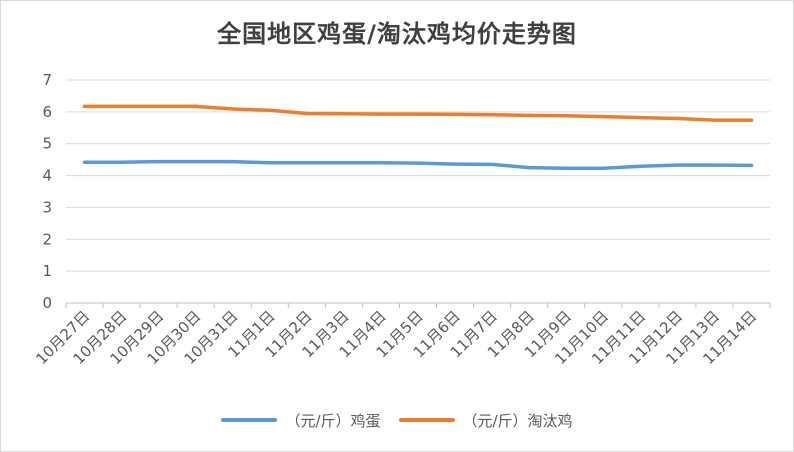 The width and height of the screenshot is (794, 452). Describe the element at coordinates (47, 112) in the screenshot. I see `y-tick-label: 6` at that location.